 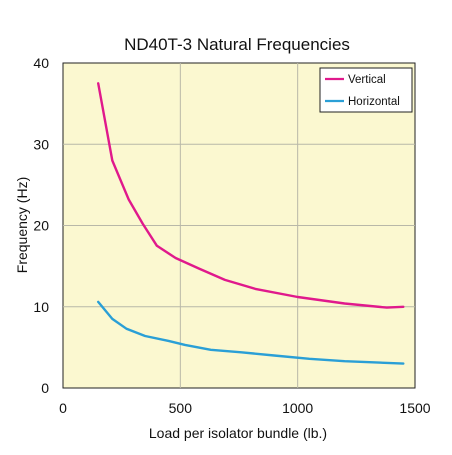 I want to click on legend: Vertical Horizontal, so click(x=366, y=90).